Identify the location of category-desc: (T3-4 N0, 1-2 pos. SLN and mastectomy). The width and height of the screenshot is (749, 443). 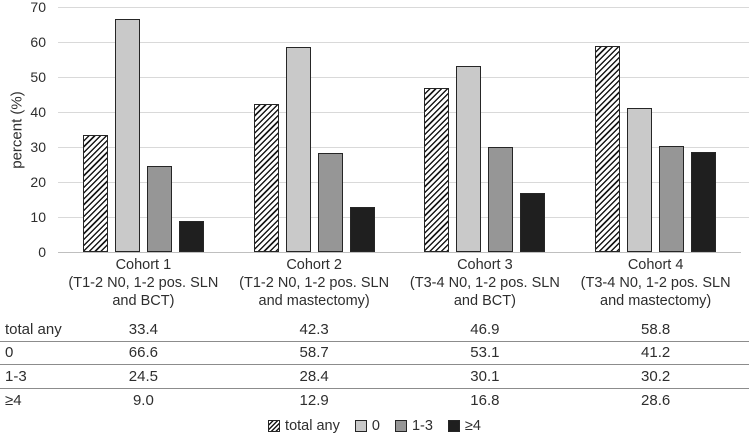
(655, 292).